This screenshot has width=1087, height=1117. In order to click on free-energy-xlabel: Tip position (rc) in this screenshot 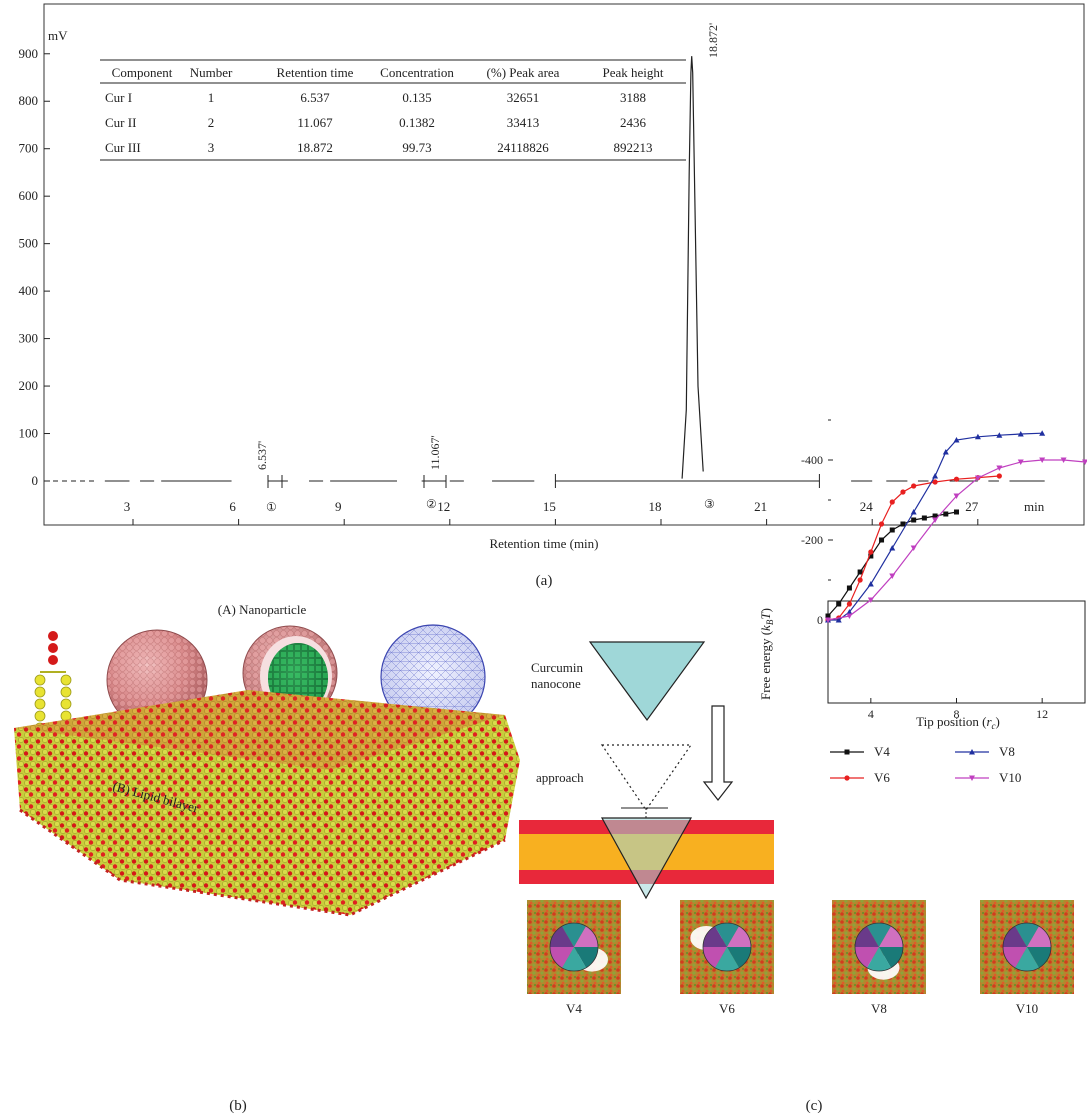, I will do `click(958, 722)`.